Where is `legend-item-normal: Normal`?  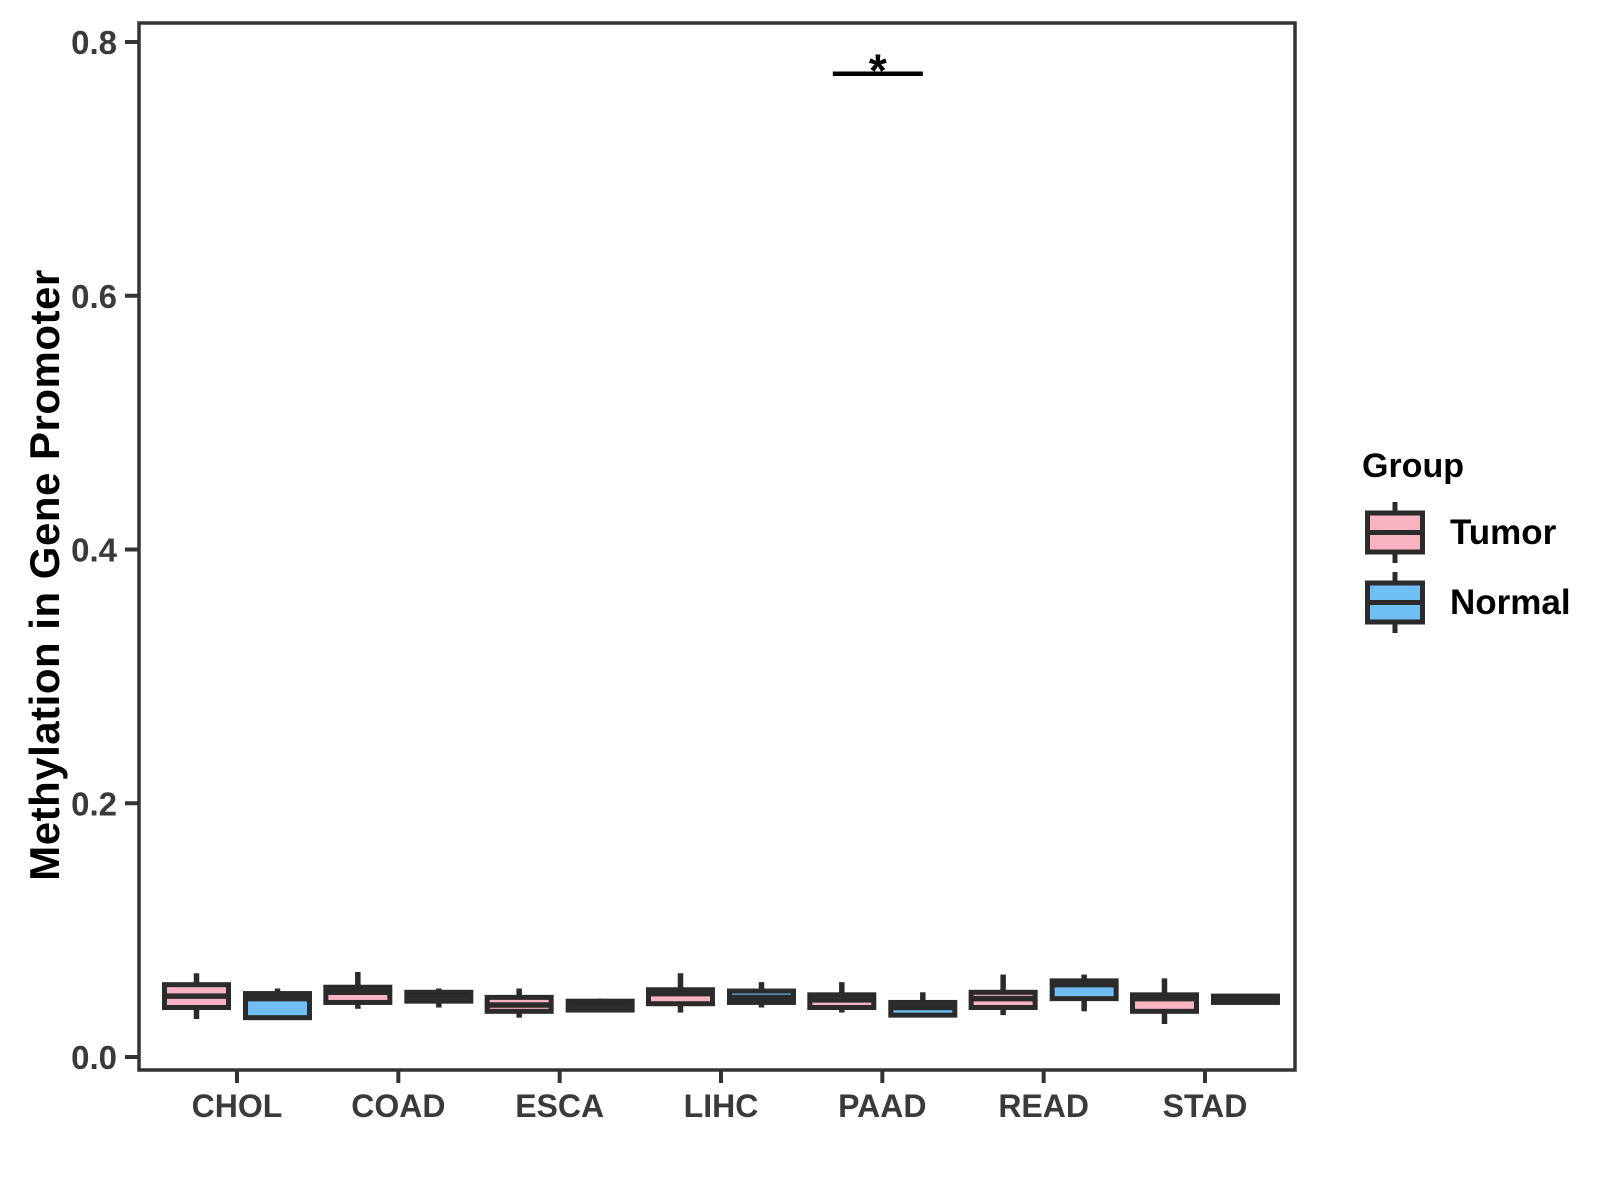 legend-item-normal: Normal is located at coordinates (1466, 603).